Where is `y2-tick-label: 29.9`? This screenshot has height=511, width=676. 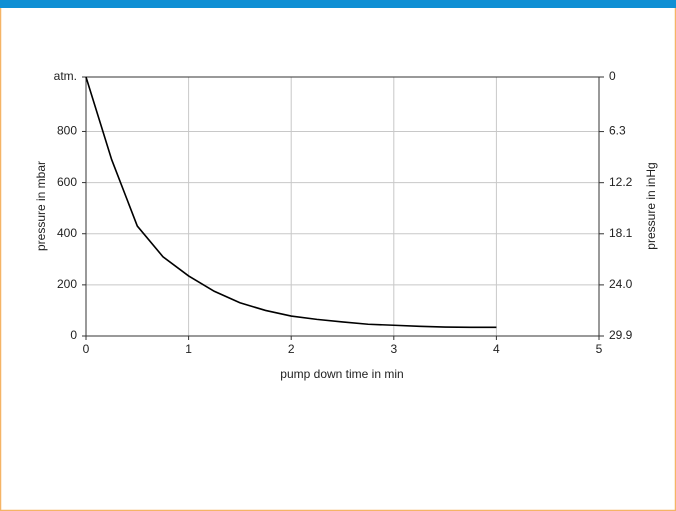
y2-tick-label: 29.9 is located at coordinates (621, 335).